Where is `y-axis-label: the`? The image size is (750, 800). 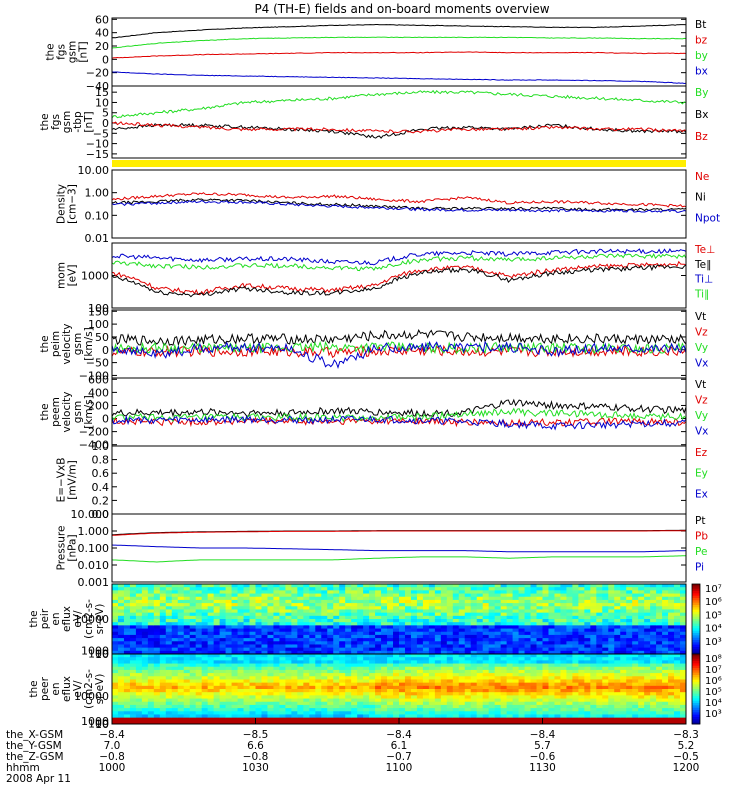
y-axis-label: the is located at coordinates (34, 688).